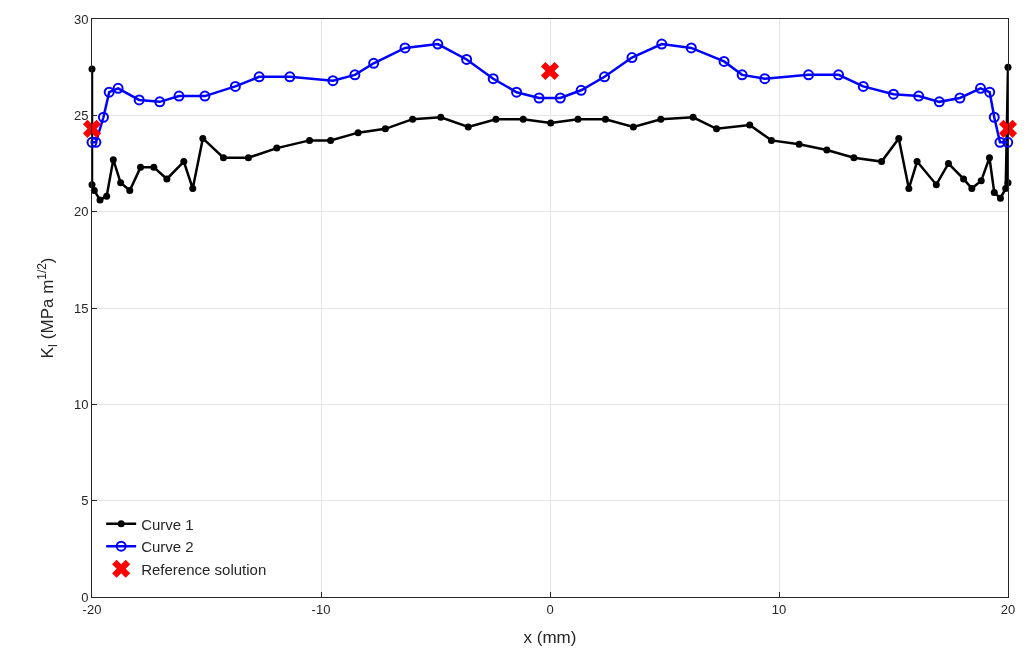  What do you see at coordinates (81, 308) in the screenshot?
I see `y-tick-label: 15` at bounding box center [81, 308].